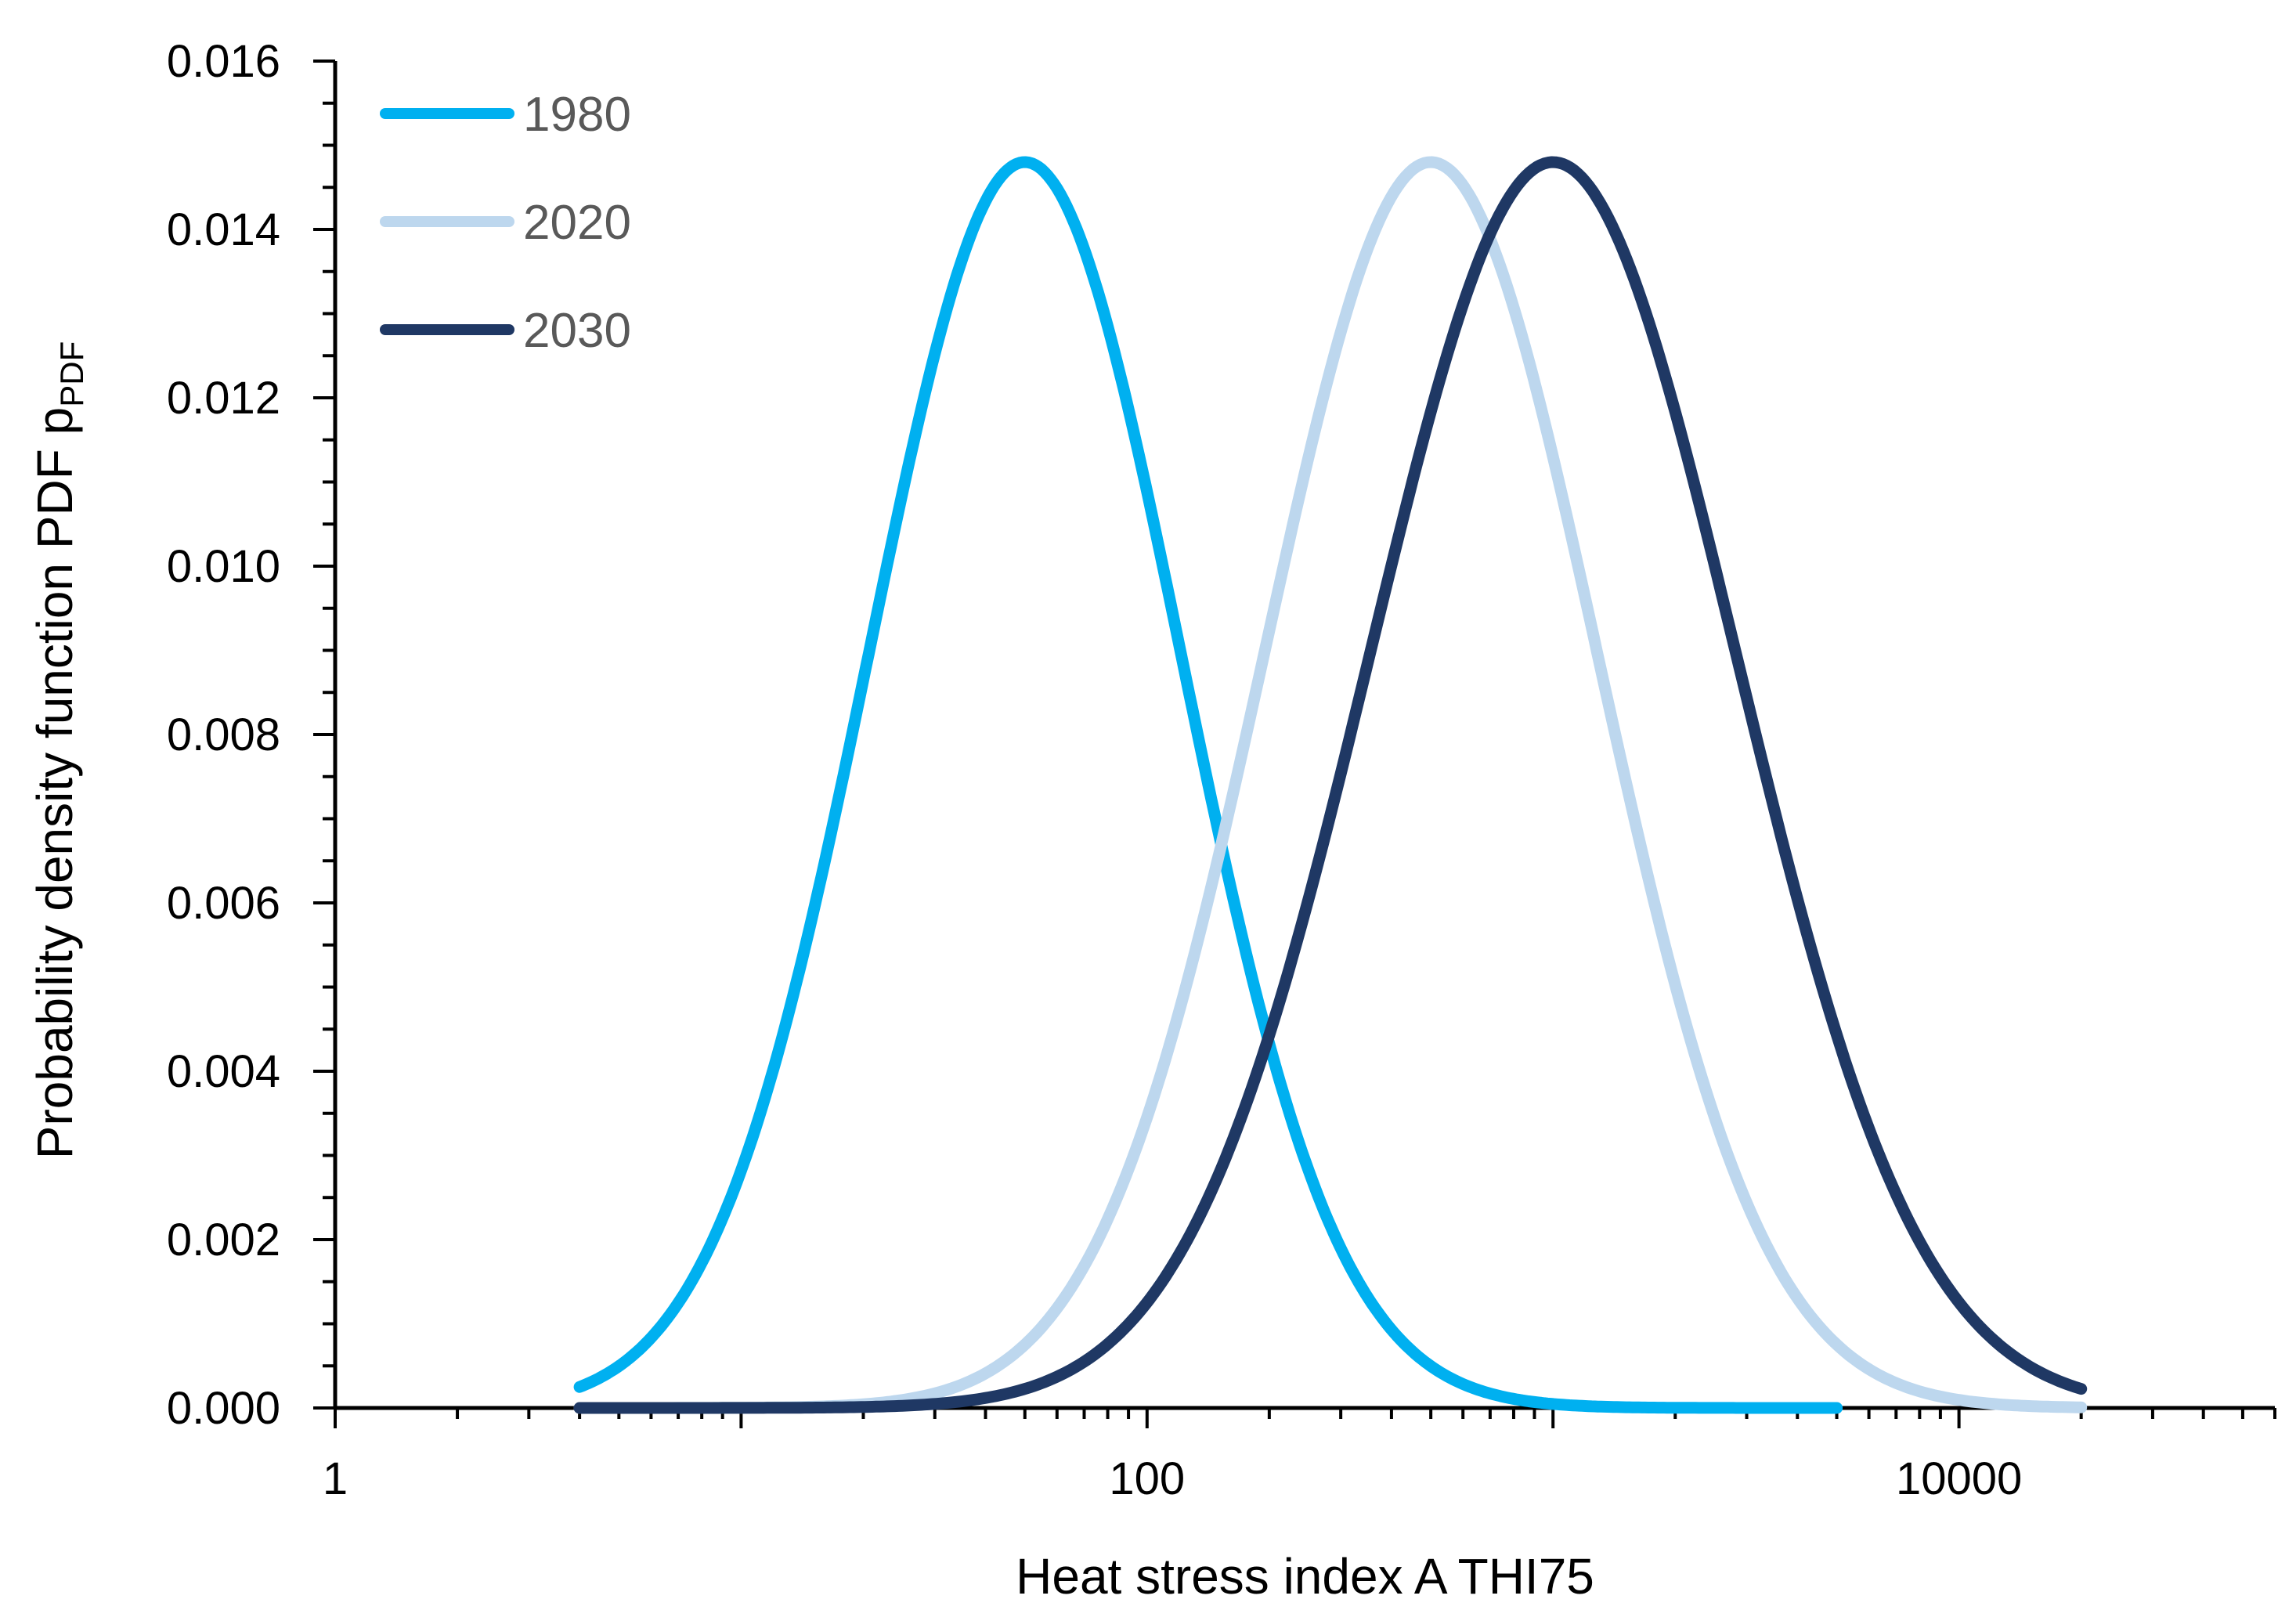 Image resolution: width=2296 pixels, height=1610 pixels. I want to click on x-tick-label: 1, so click(335, 1478).